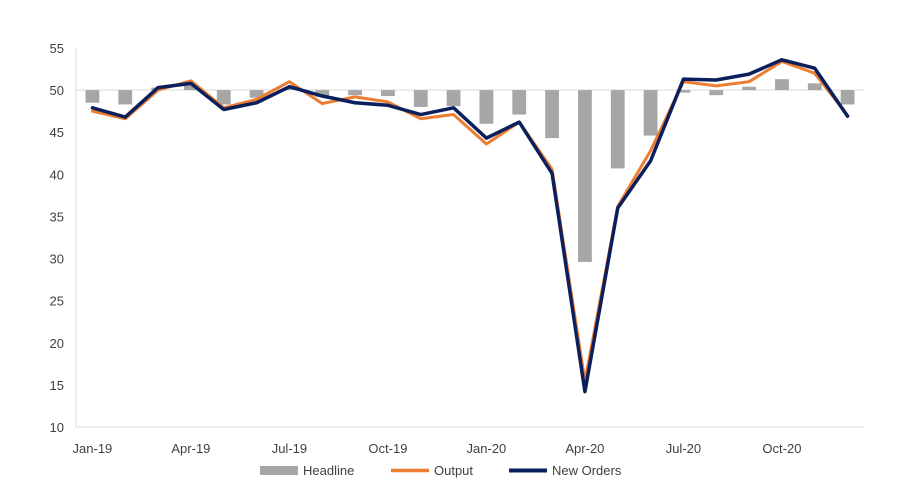 The width and height of the screenshot is (897, 499). What do you see at coordinates (584, 448) in the screenshot?
I see `x-tick-label: Apr-20` at bounding box center [584, 448].